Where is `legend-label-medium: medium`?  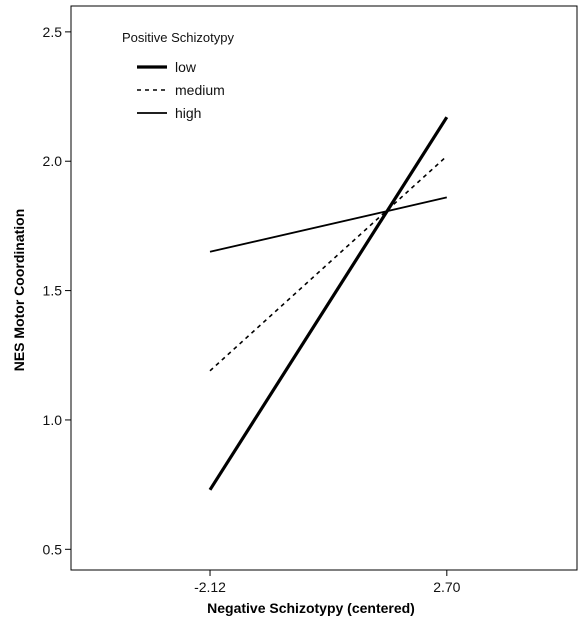
legend-label-medium: medium is located at coordinates (200, 90).